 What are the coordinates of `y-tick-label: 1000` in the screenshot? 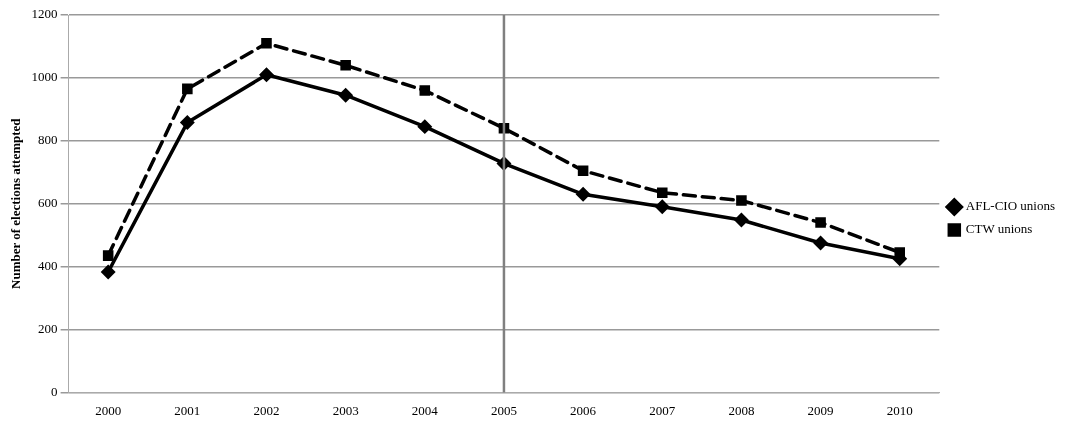 It's located at (44, 77).